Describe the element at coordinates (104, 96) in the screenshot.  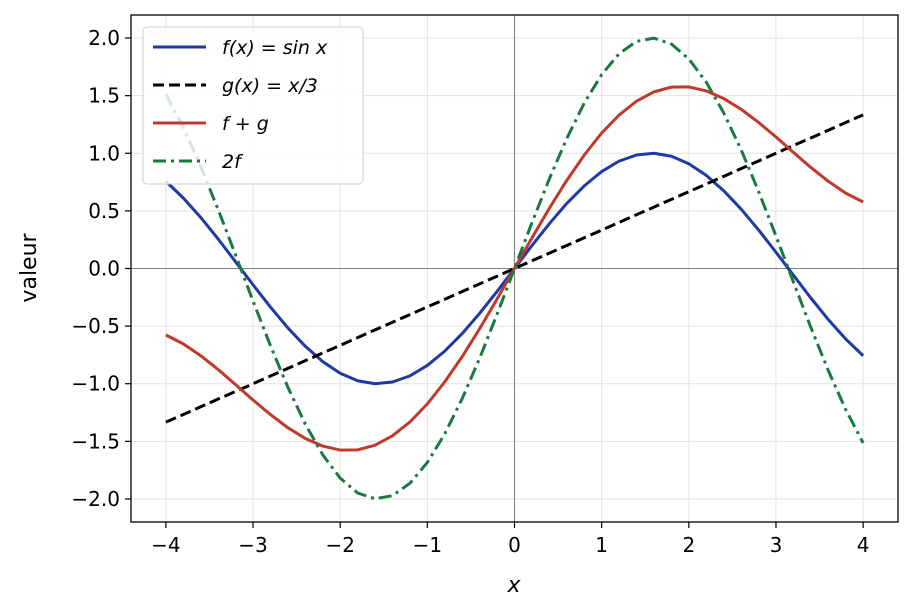
I see `y-tick-label: 1.5` at that location.